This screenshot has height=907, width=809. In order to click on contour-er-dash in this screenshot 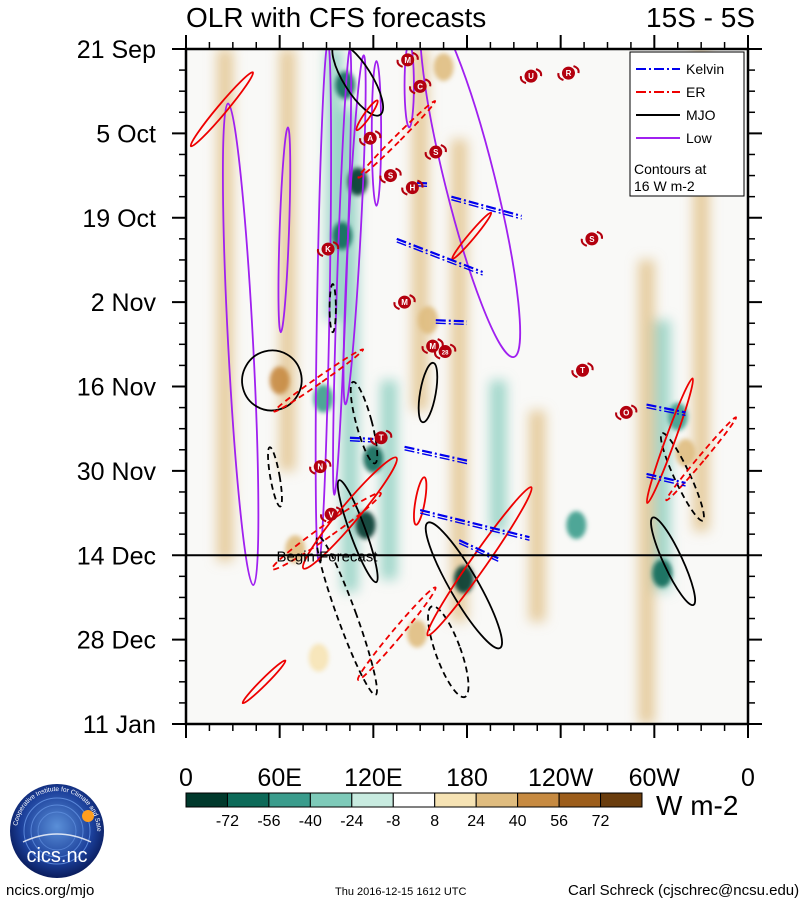, I will do `click(319, 380)`.